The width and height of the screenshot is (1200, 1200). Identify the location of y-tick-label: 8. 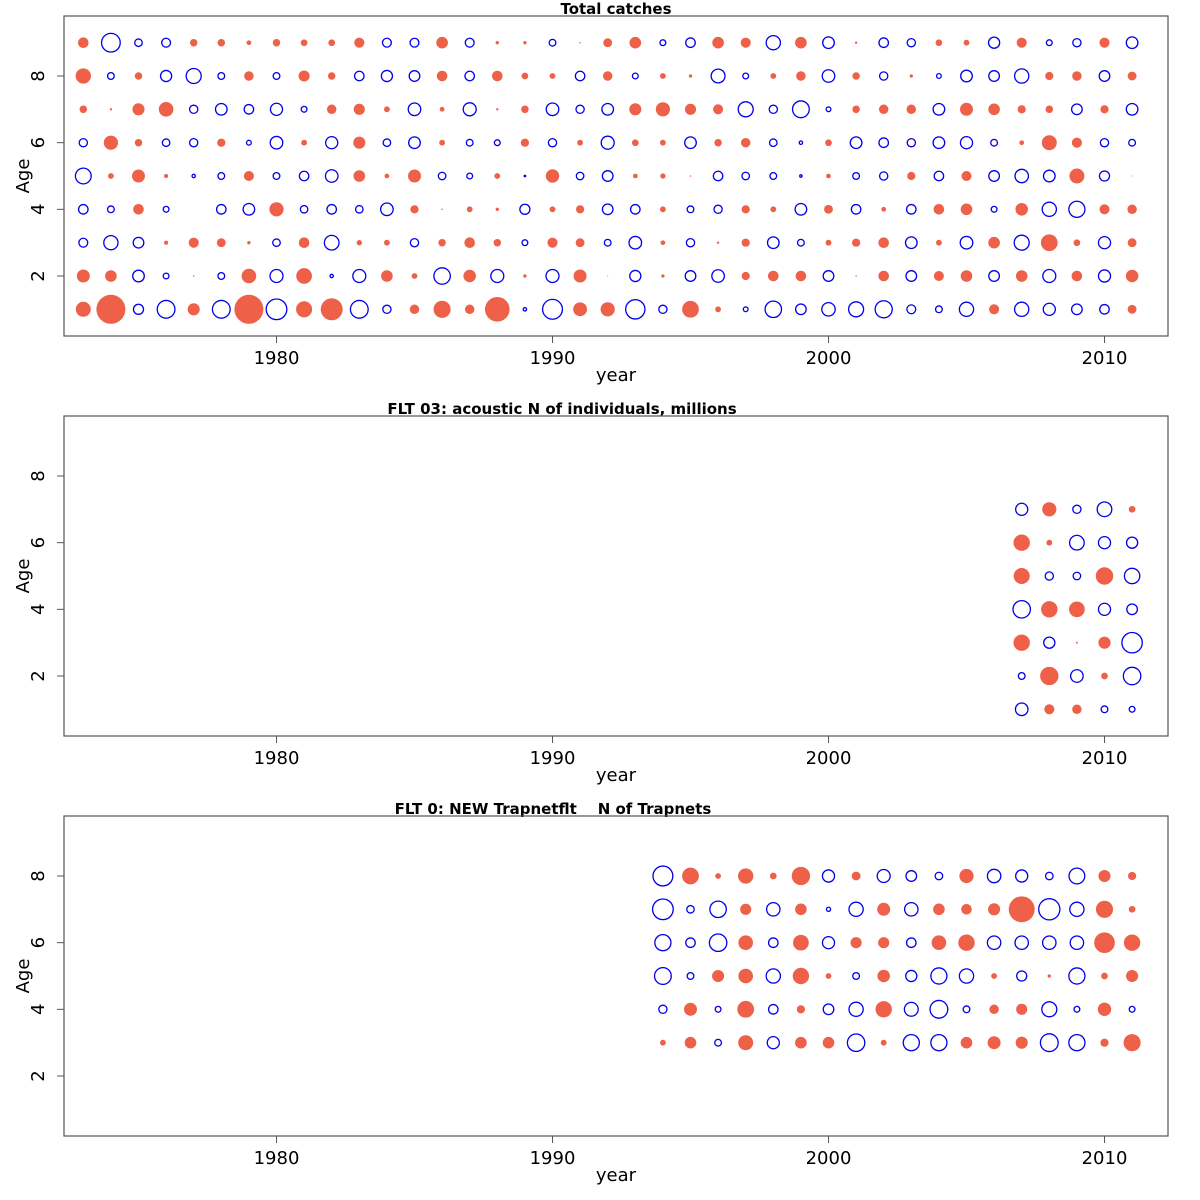
(38, 75).